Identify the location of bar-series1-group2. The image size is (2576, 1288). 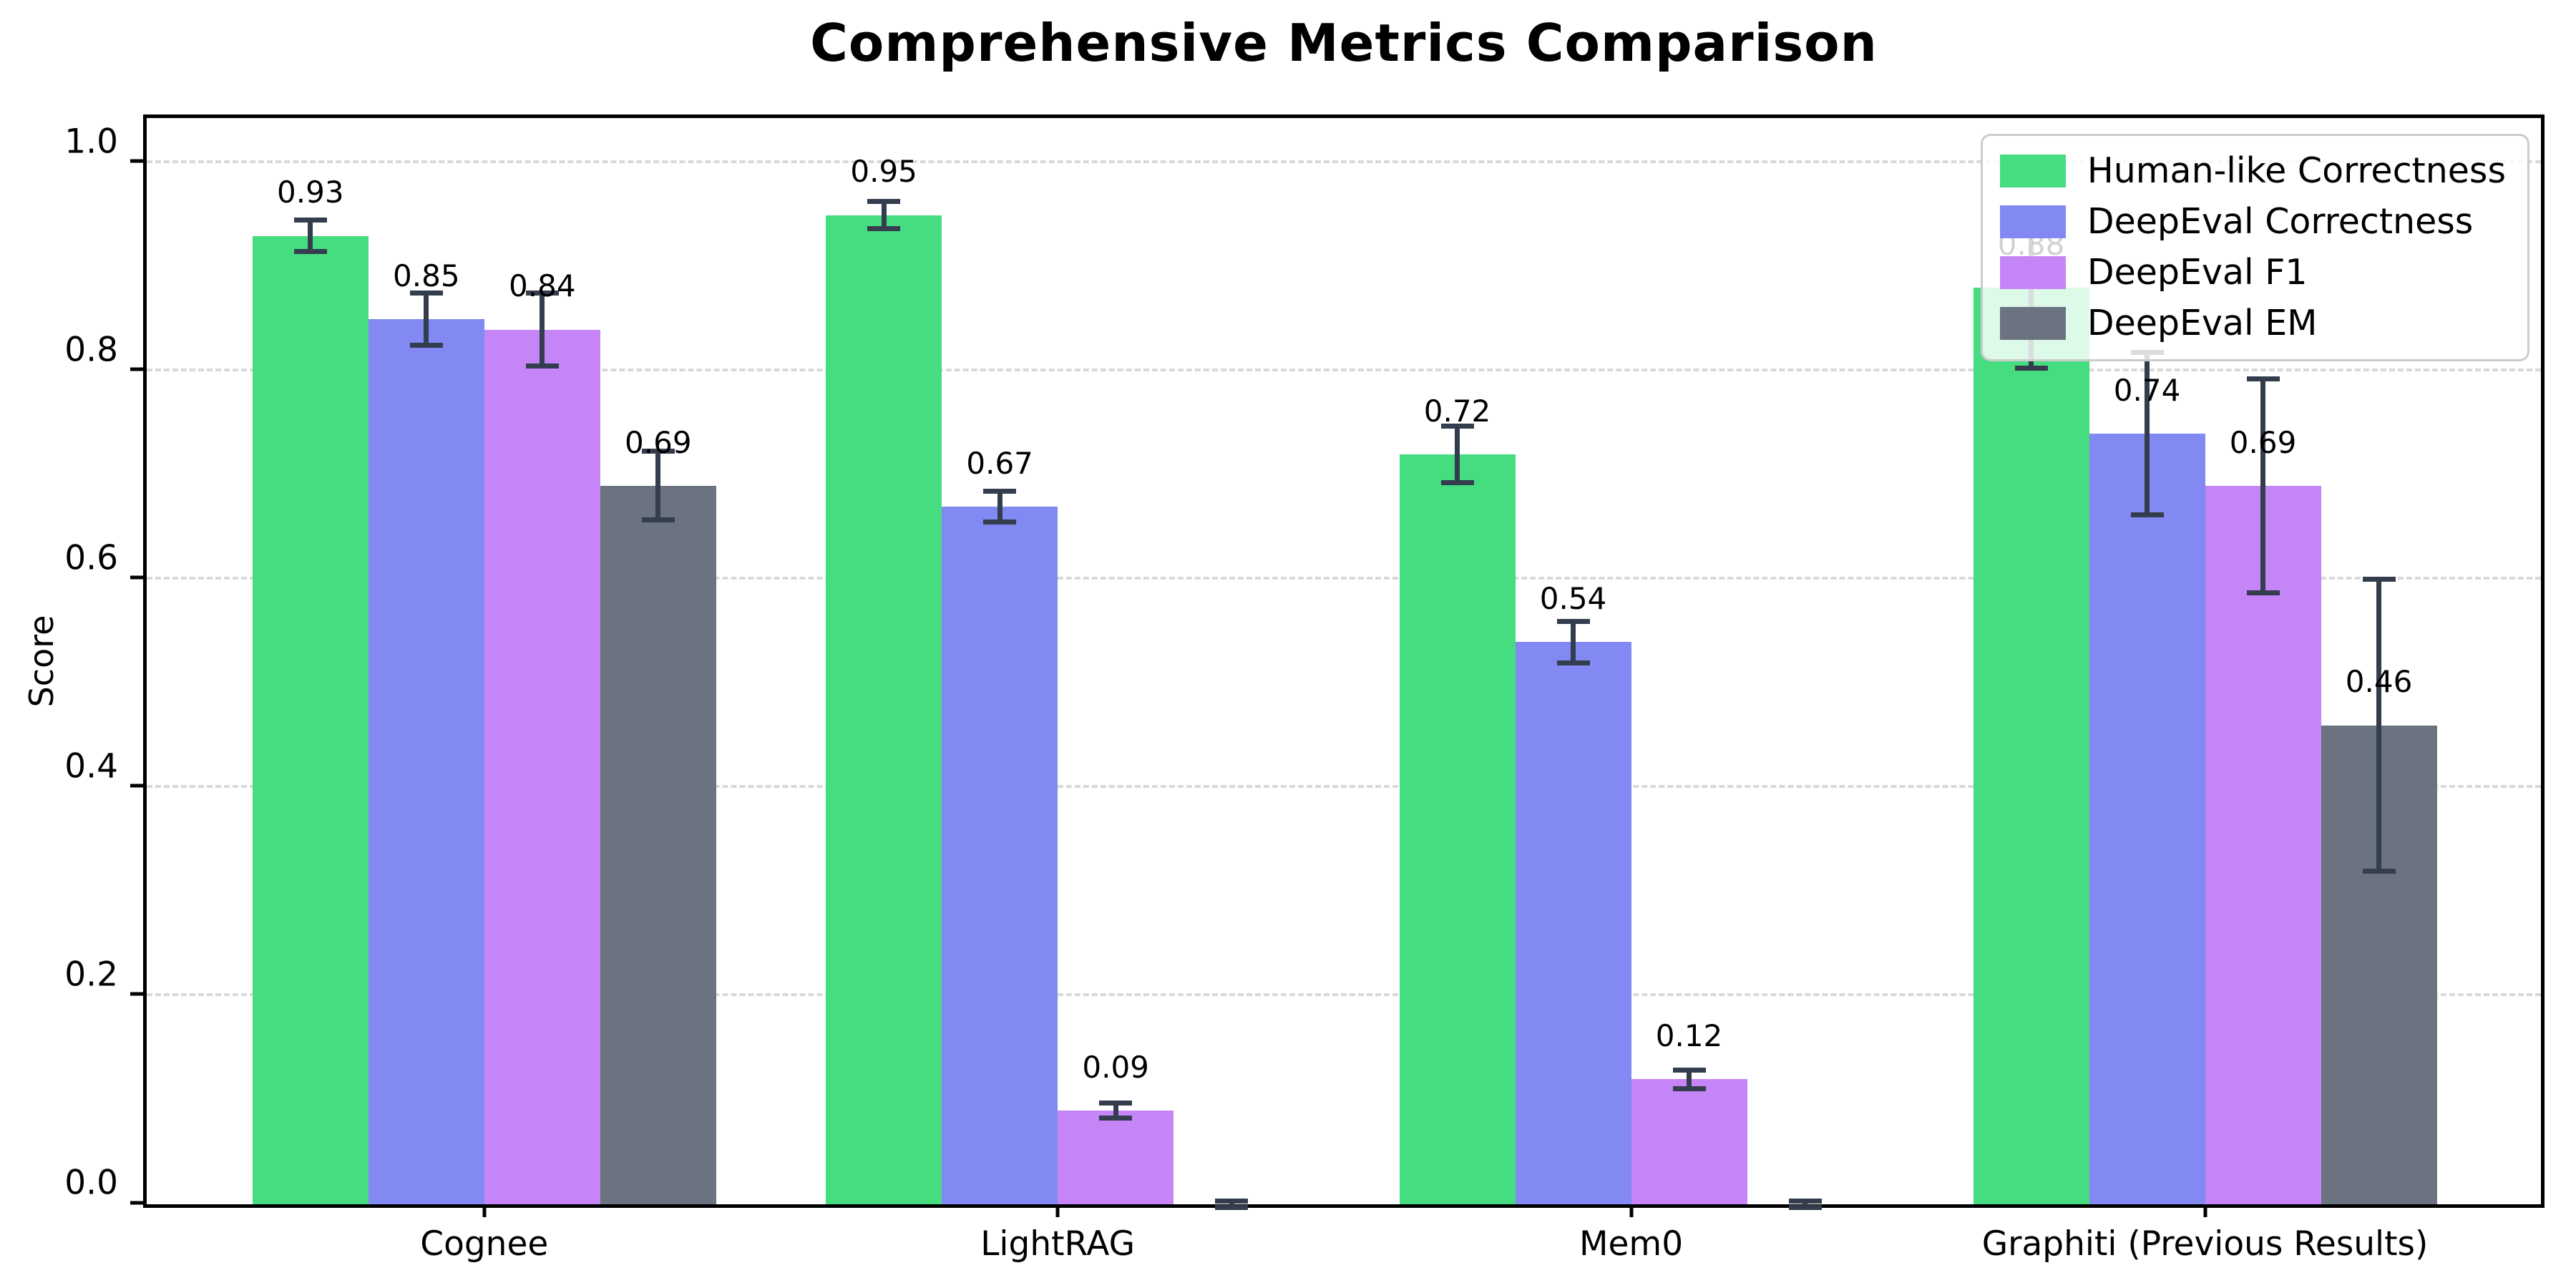
(1573, 923).